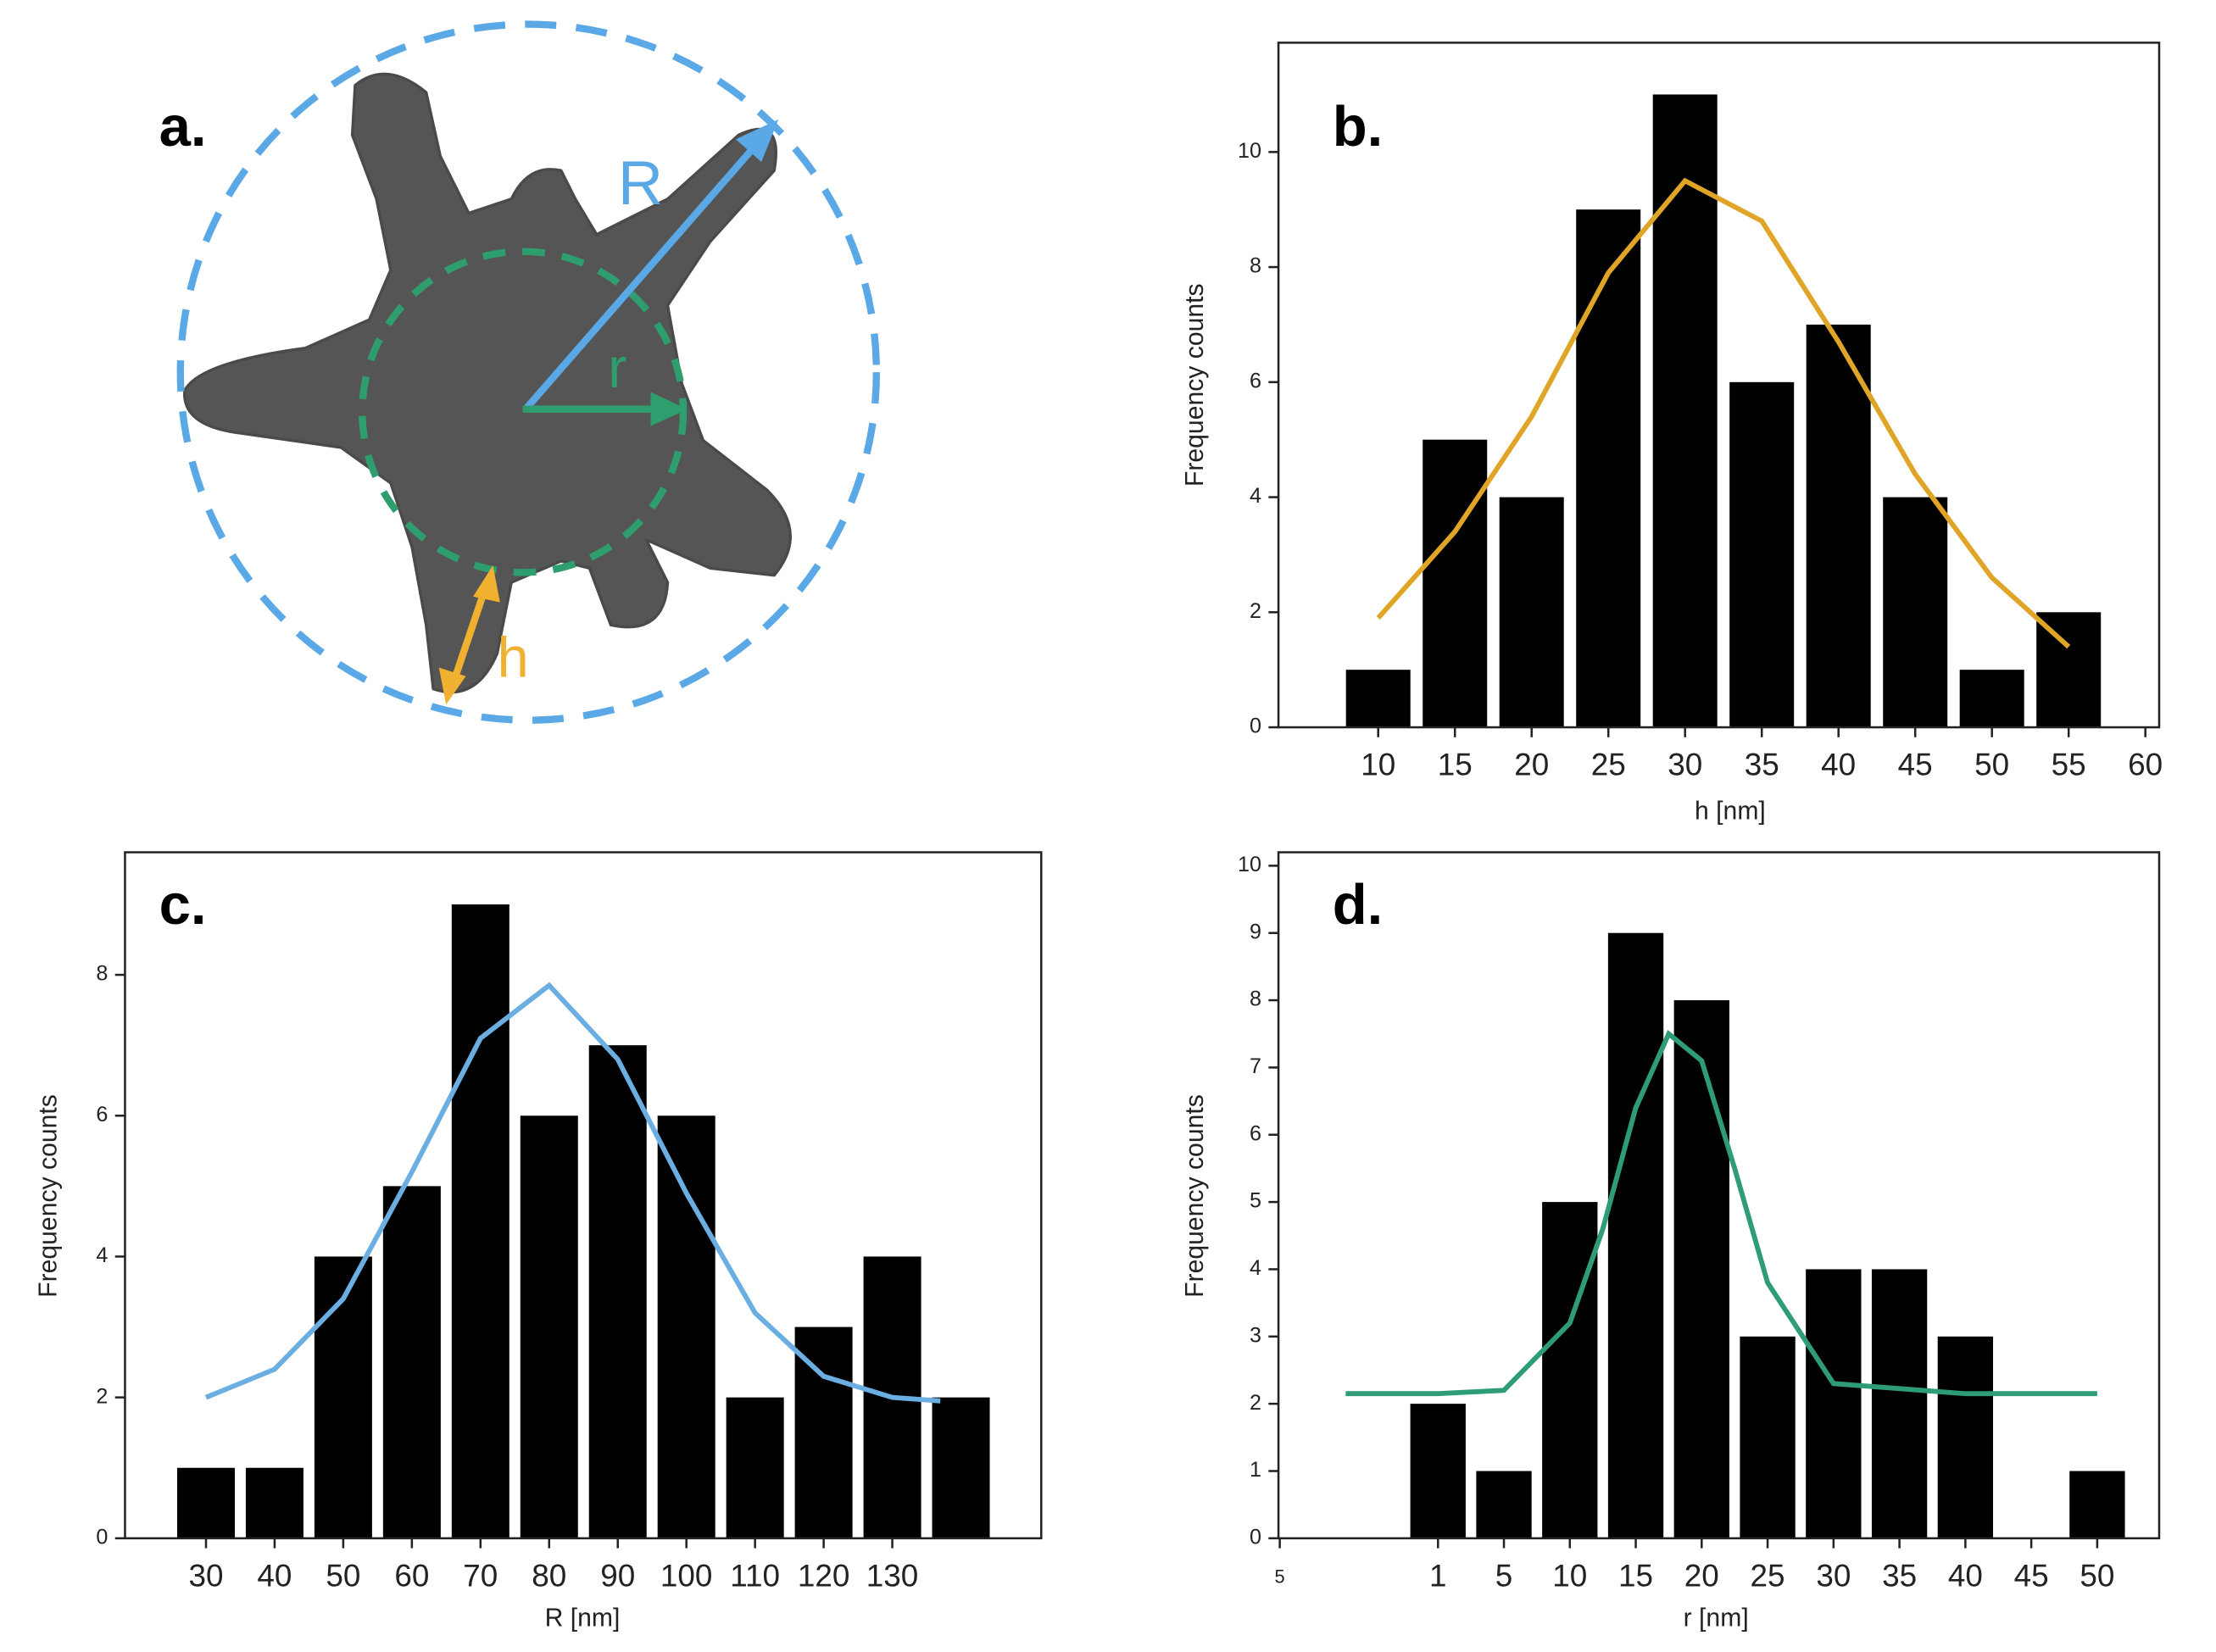 The width and height of the screenshot is (2216, 1652). I want to click on y-tick-label: 10, so click(1250, 864).